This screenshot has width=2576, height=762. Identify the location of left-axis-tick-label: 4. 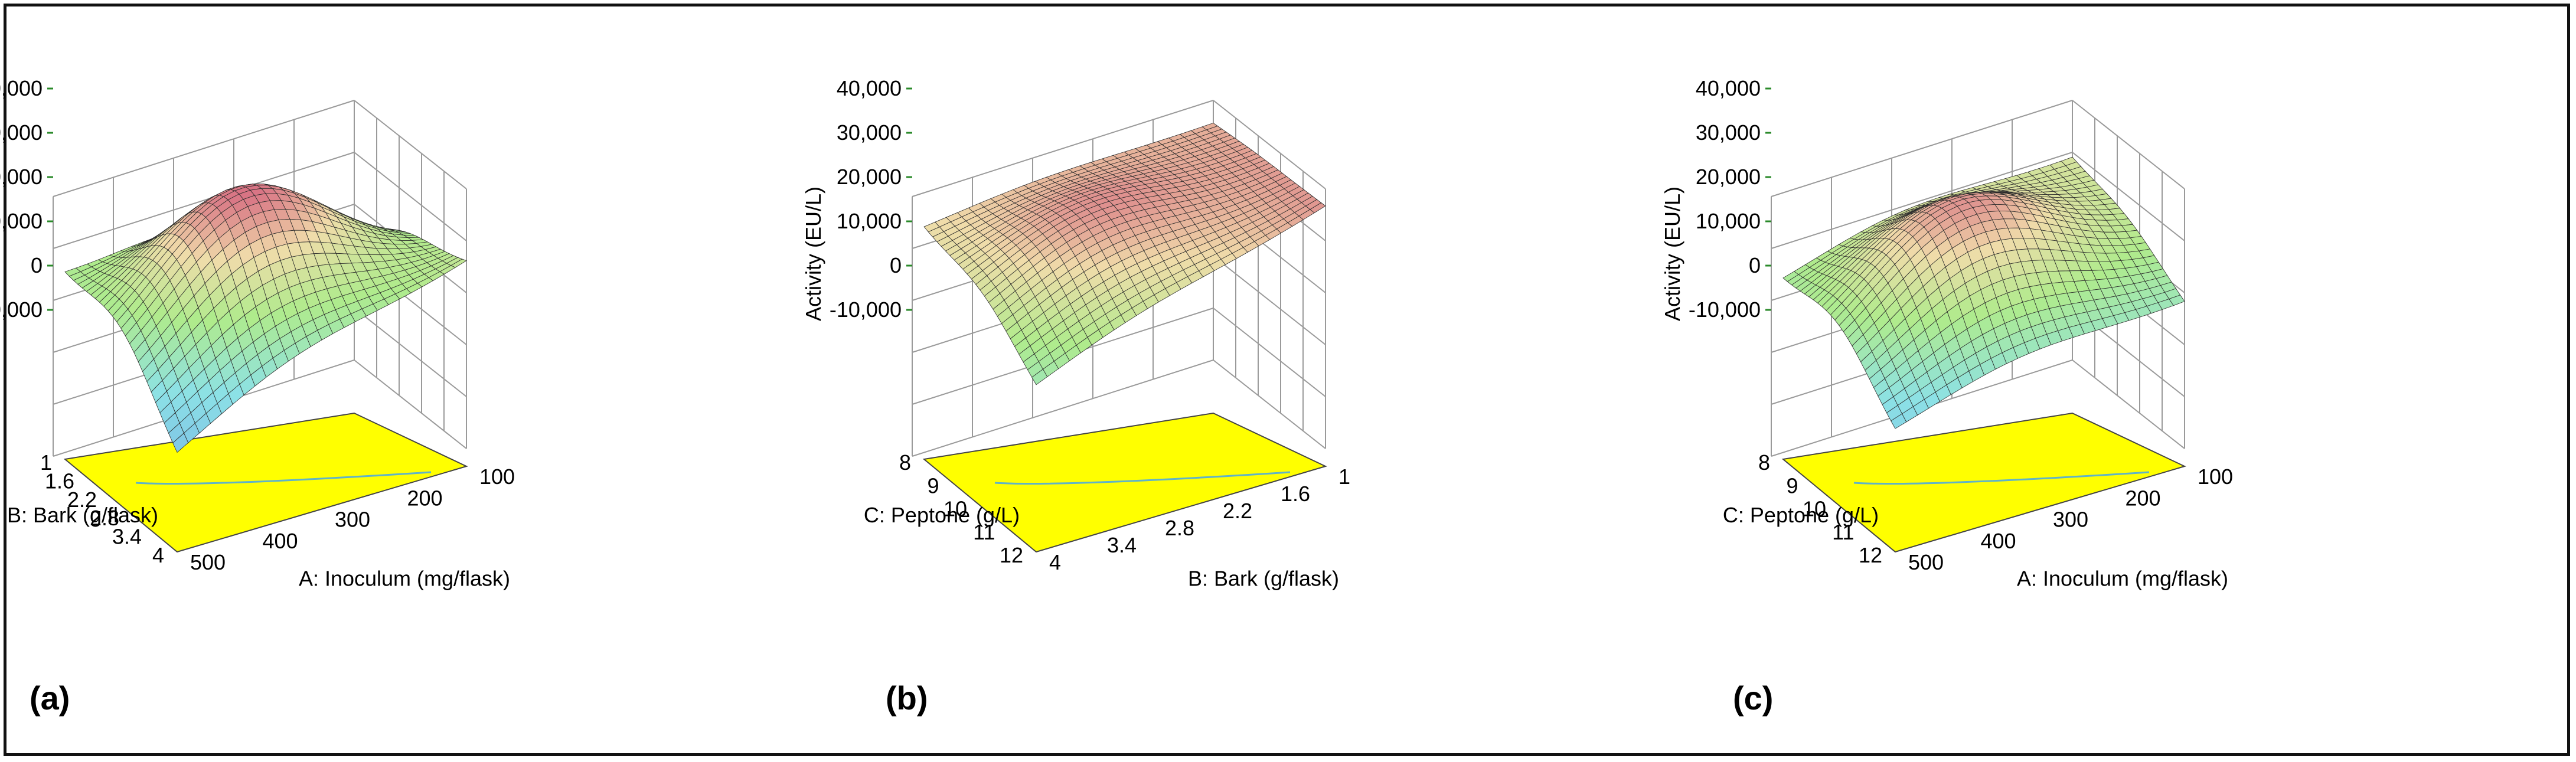
(158, 555).